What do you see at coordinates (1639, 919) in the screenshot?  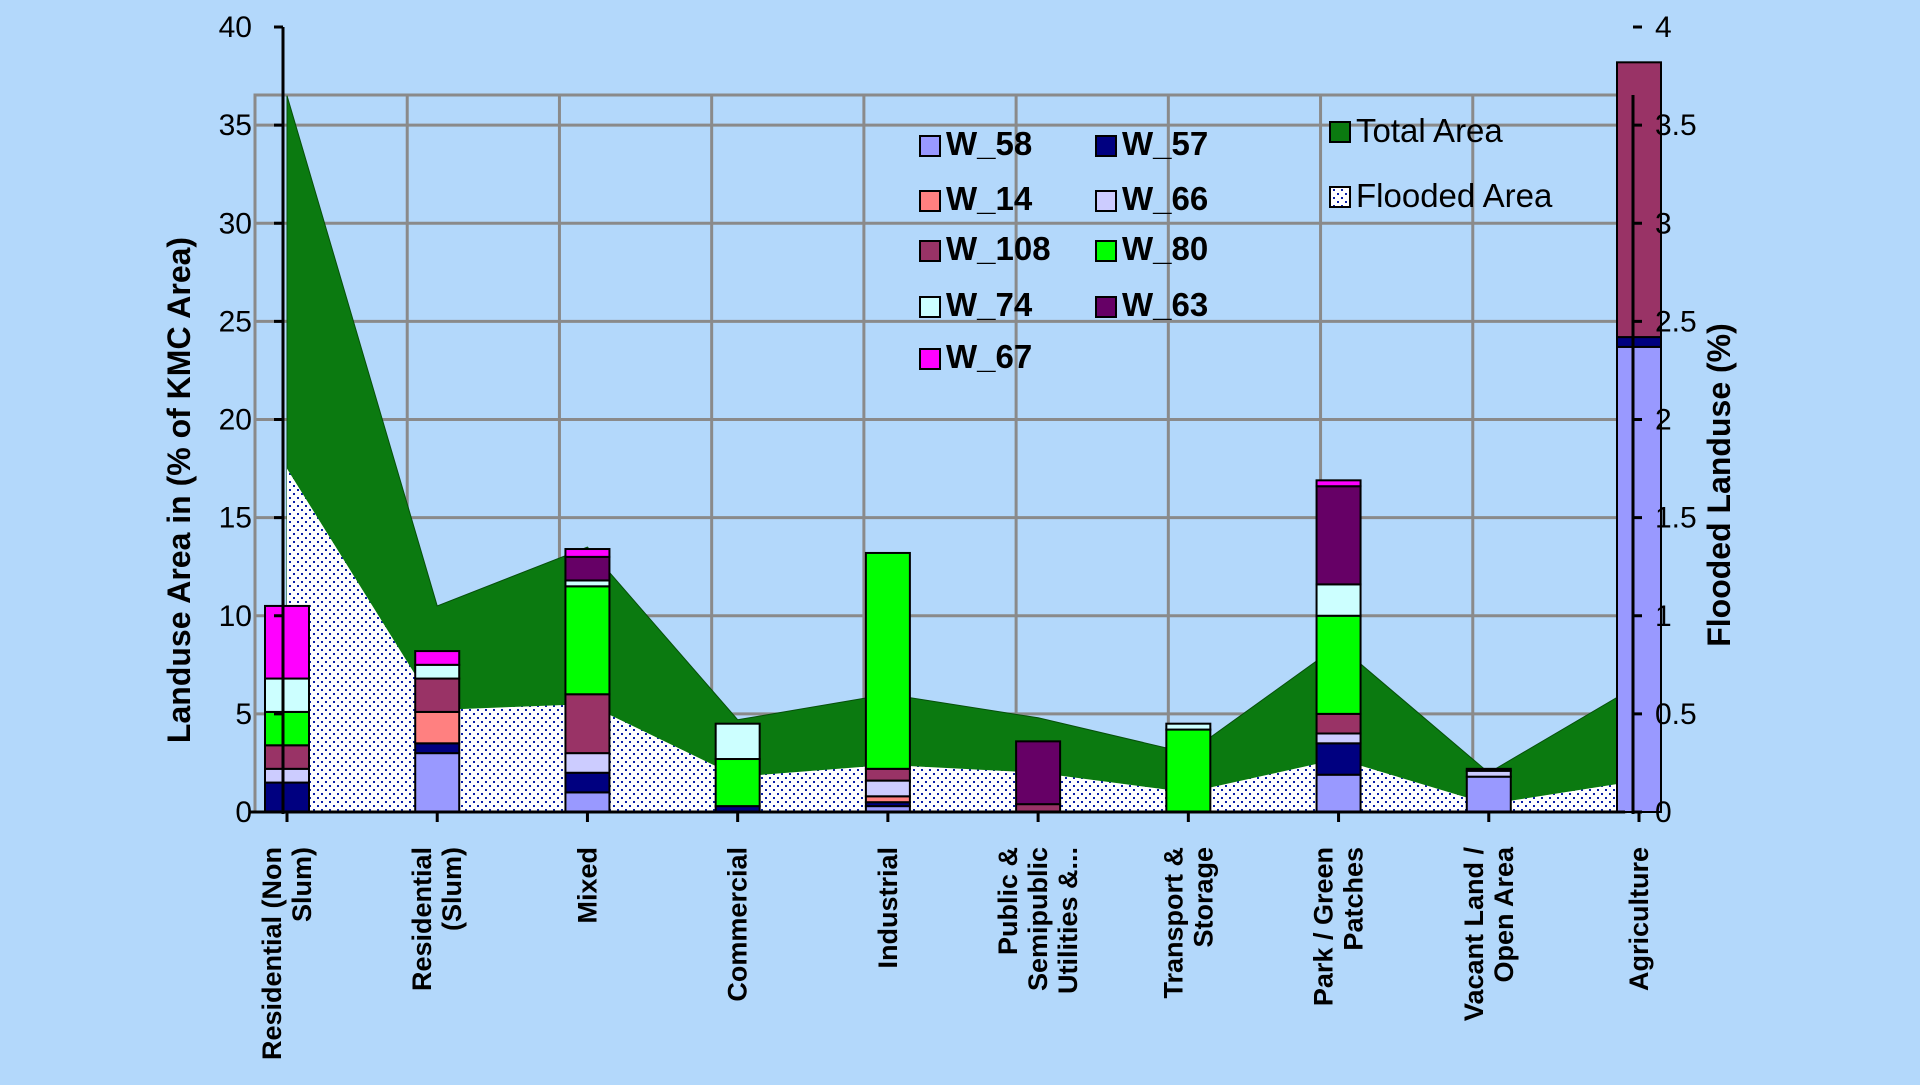 I see `x-category-label: Agriculture` at bounding box center [1639, 919].